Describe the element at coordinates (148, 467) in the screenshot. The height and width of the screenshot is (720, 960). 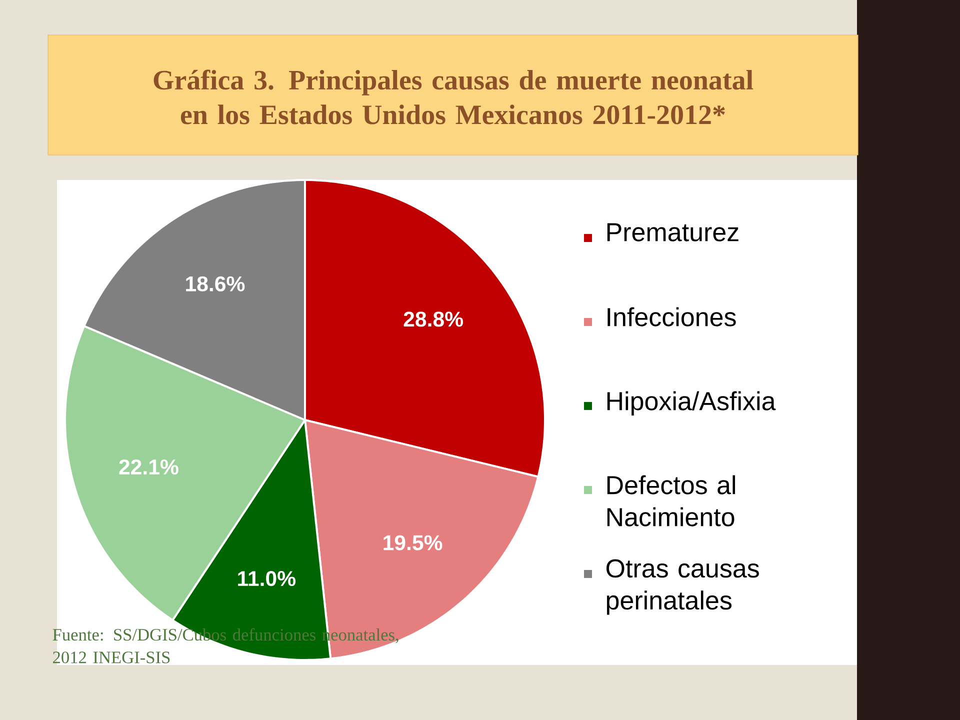
I see `data-label: 22.1%` at that location.